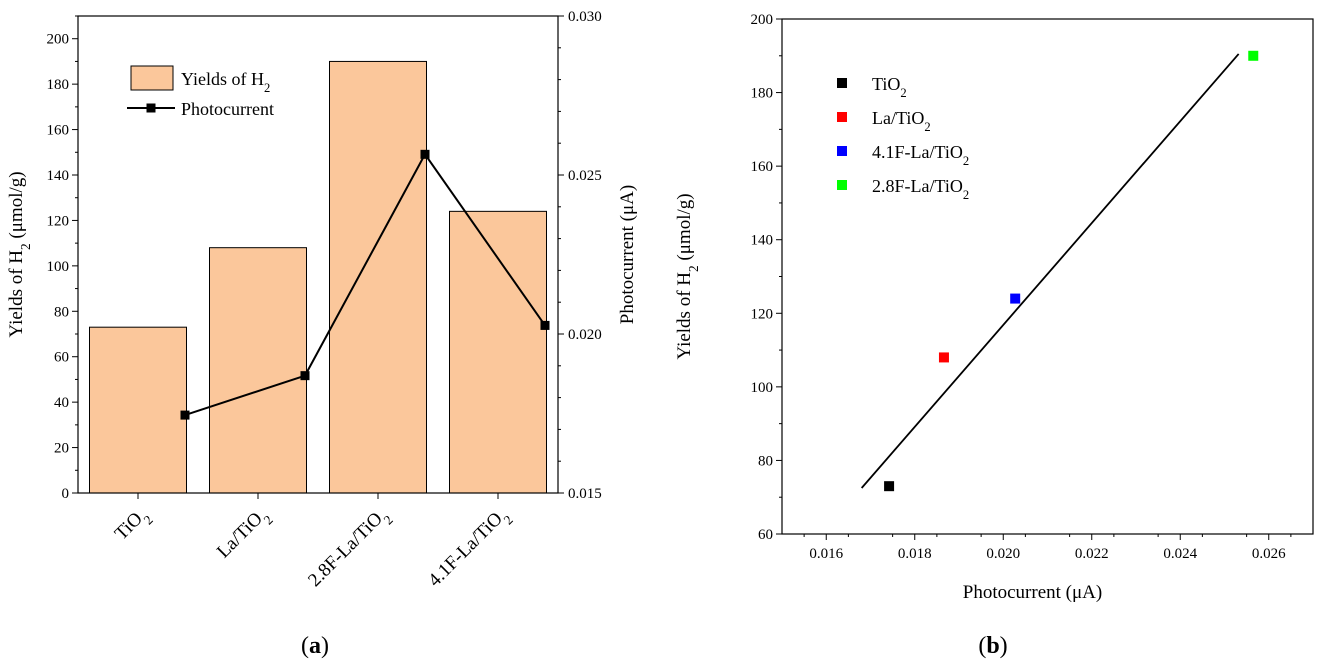 This screenshot has width=1322, height=668. Describe the element at coordinates (305, 376) in the screenshot. I see `photocurrent-point-La/TiO2` at that location.